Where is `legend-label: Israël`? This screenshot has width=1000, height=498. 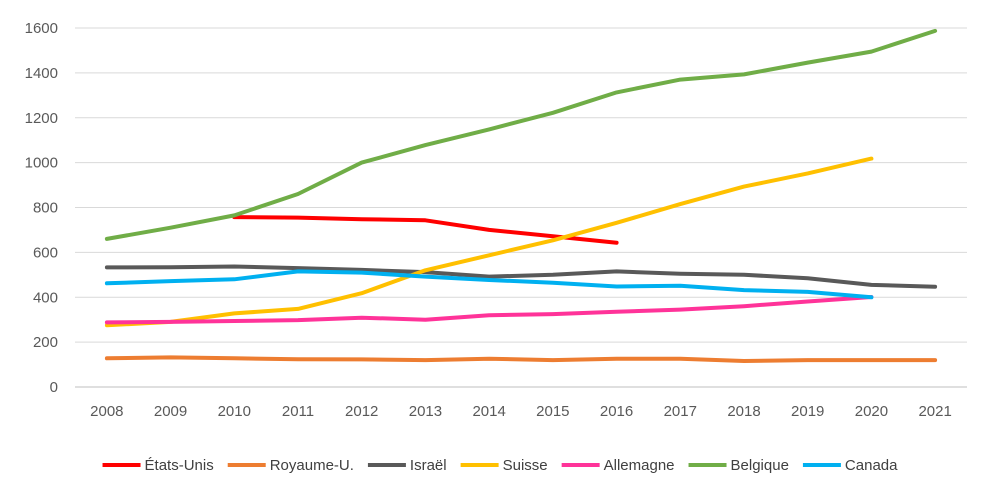
legend-label: Israël is located at coordinates (428, 465).